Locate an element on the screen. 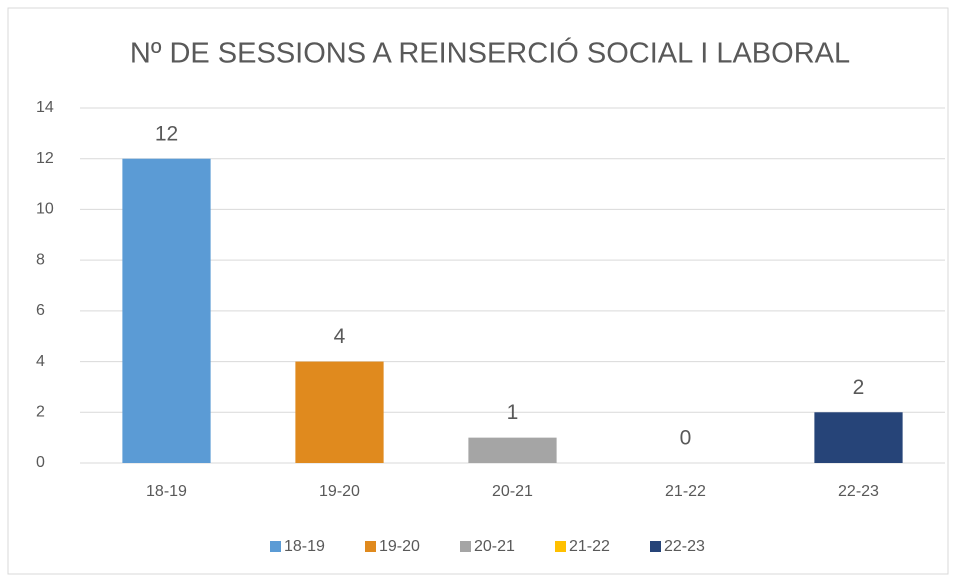 The height and width of the screenshot is (580, 958). x-tick-label: 22-23 is located at coordinates (858, 491).